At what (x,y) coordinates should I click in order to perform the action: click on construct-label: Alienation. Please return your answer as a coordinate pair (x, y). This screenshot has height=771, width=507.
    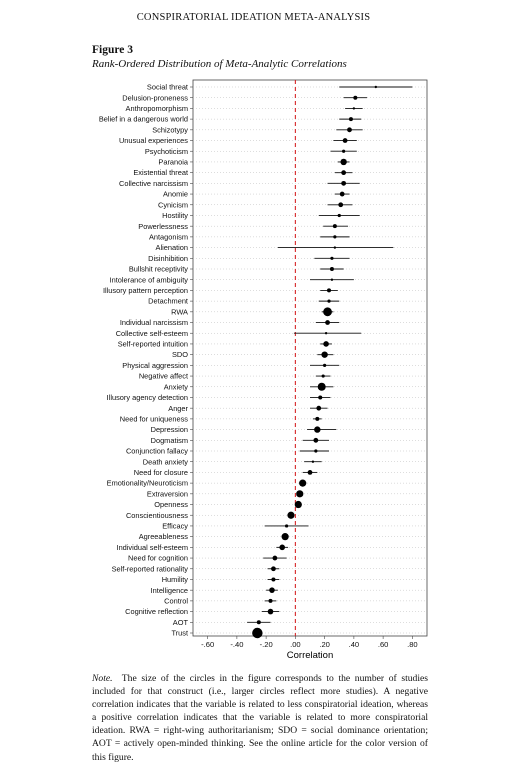
    Looking at the image, I should click on (172, 247).